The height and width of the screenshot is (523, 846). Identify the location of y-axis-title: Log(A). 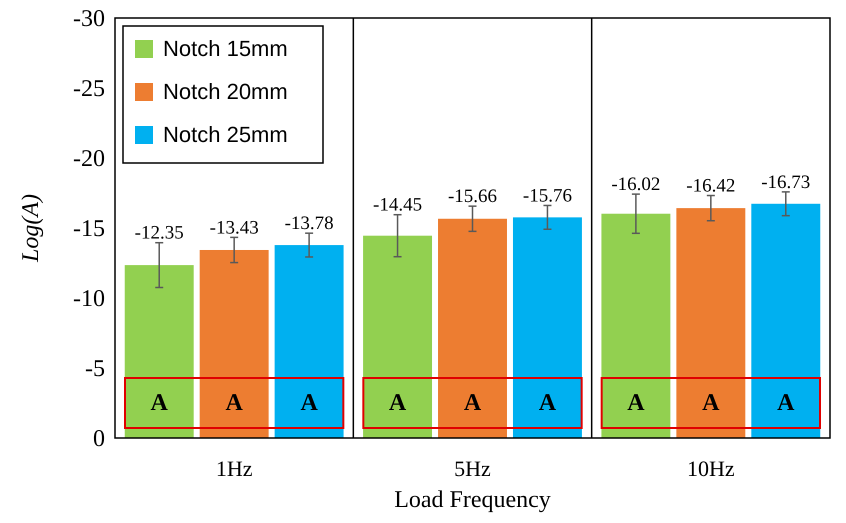
(31, 228).